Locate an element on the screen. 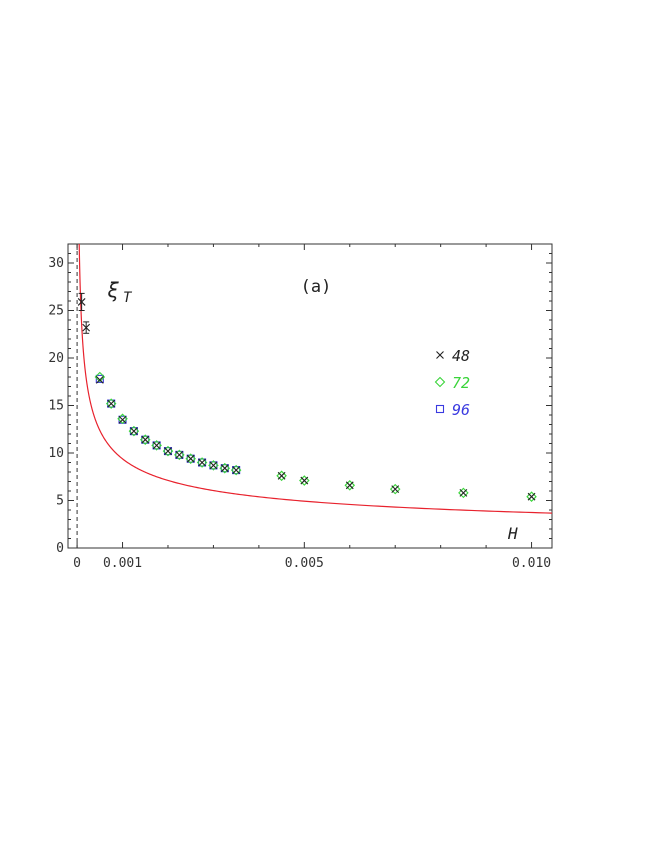  y-tick-label: 20 is located at coordinates (56, 358).